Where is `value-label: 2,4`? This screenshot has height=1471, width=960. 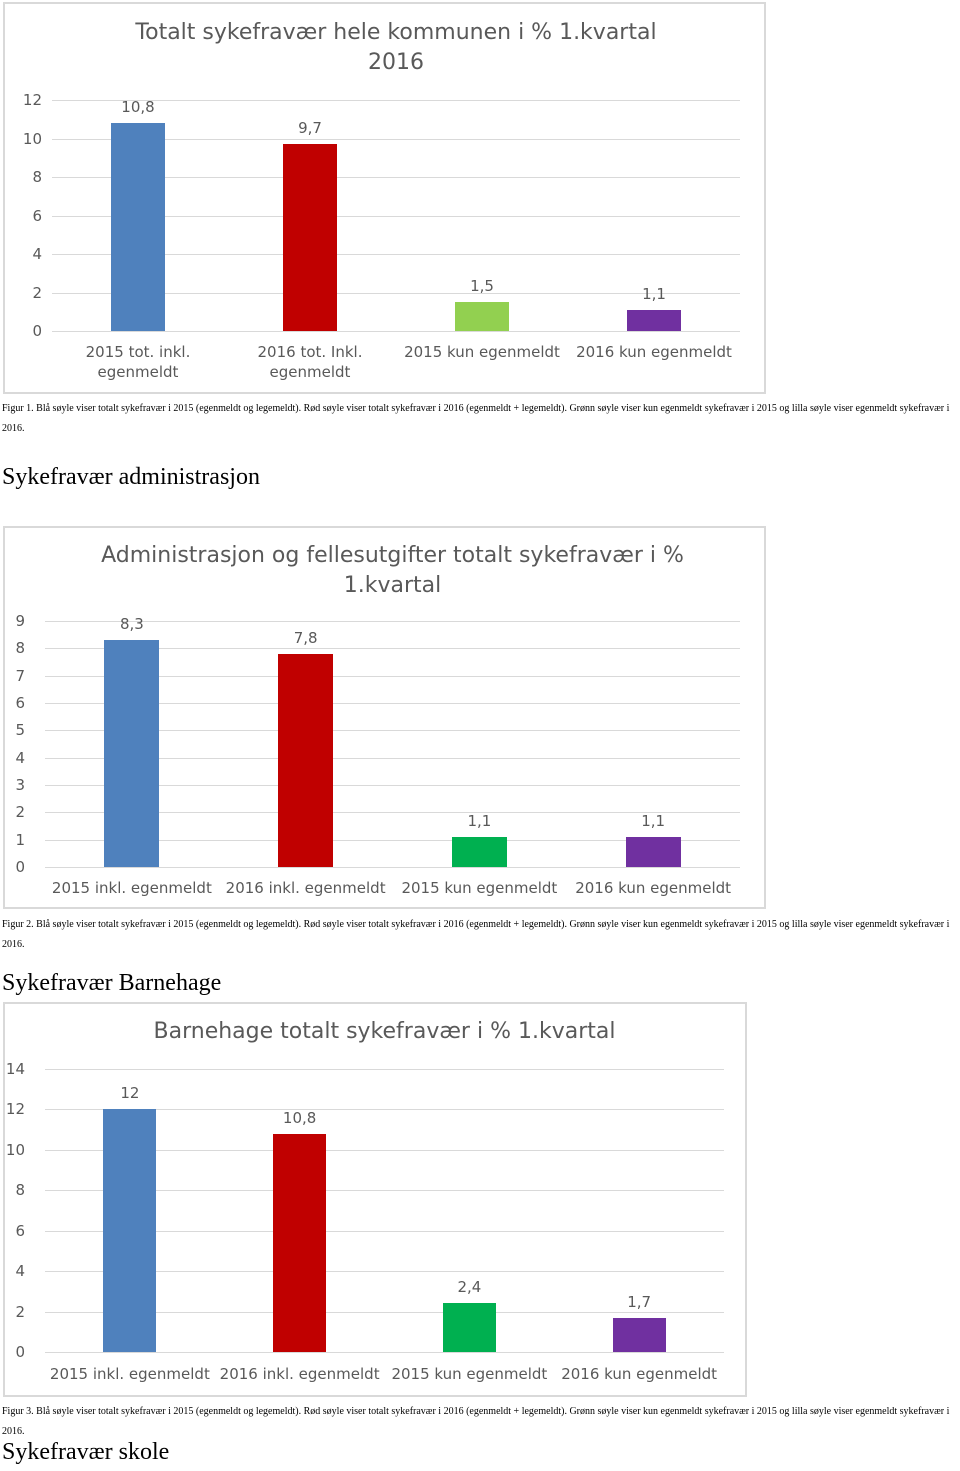 value-label: 2,4 is located at coordinates (469, 1287).